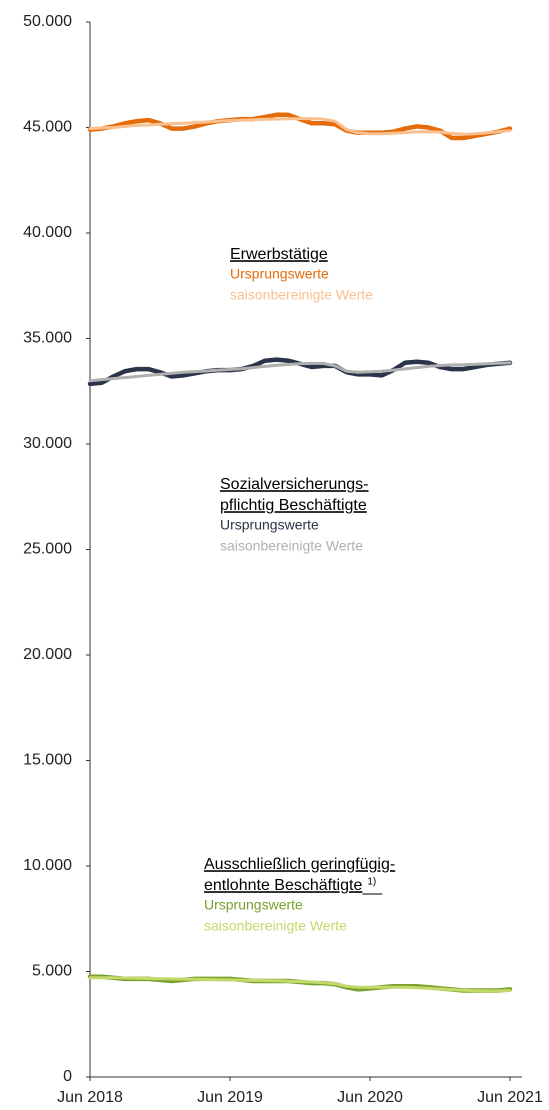 This screenshot has height=1110, width=549. I want to click on y-tick-label: 50.000, so click(47, 21).